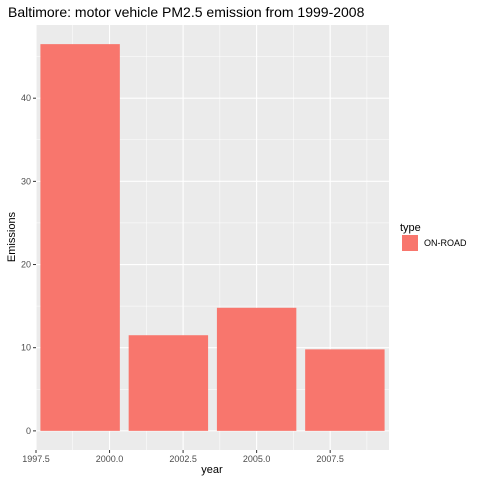 The height and width of the screenshot is (480, 480). I want to click on y-tick-label: 0, so click(28, 431).